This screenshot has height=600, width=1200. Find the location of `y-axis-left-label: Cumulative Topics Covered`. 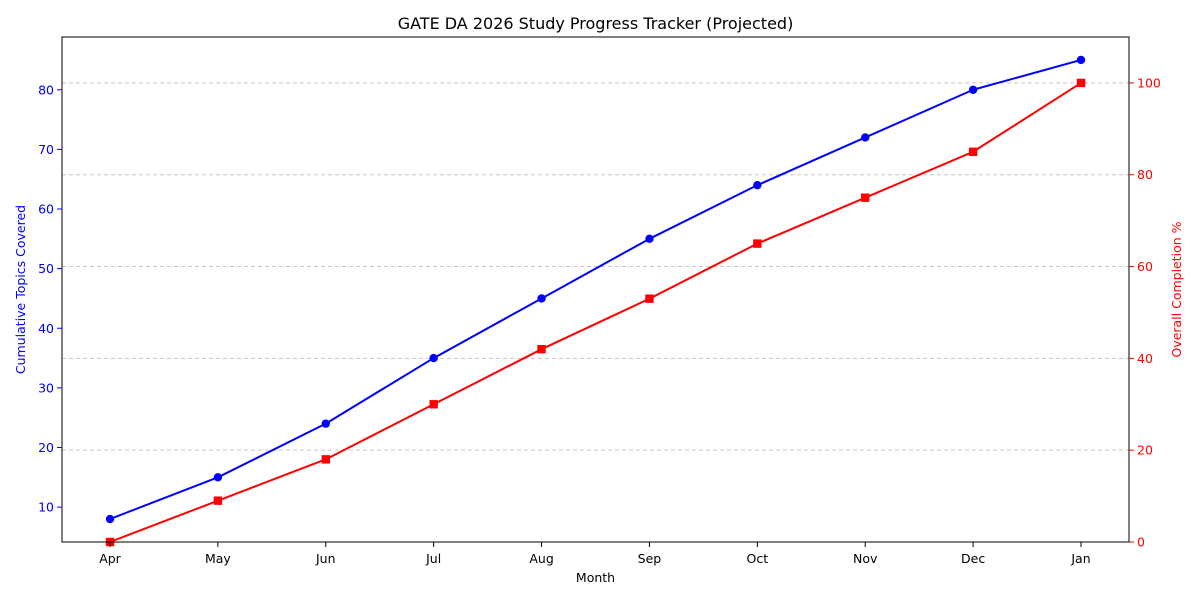

y-axis-left-label: Cumulative Topics Covered is located at coordinates (20, 289).